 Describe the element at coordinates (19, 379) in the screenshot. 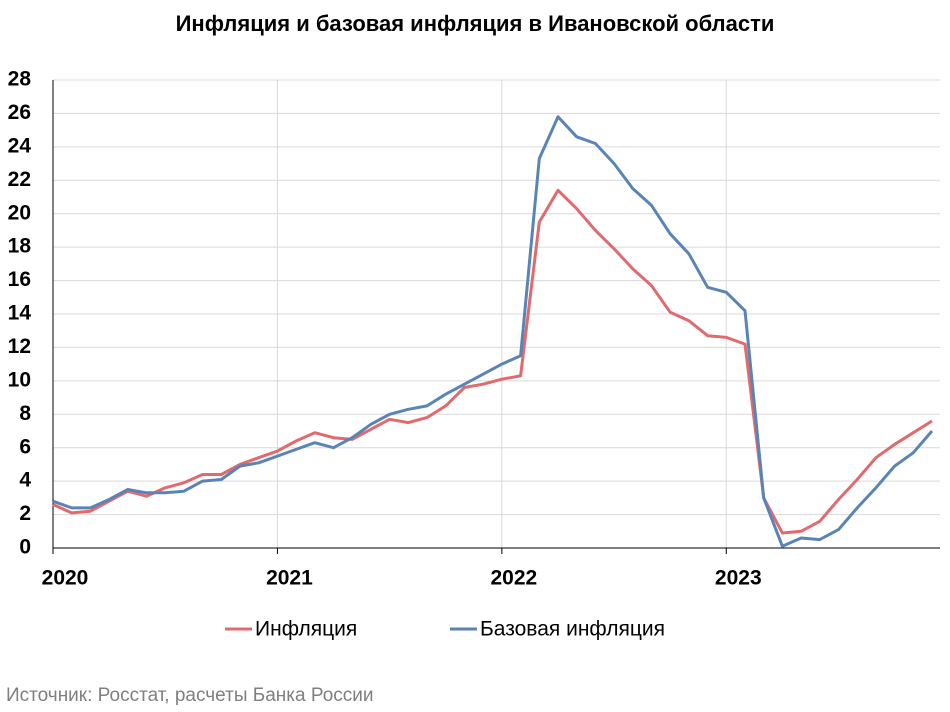

I see `y-tick-label: 10` at that location.